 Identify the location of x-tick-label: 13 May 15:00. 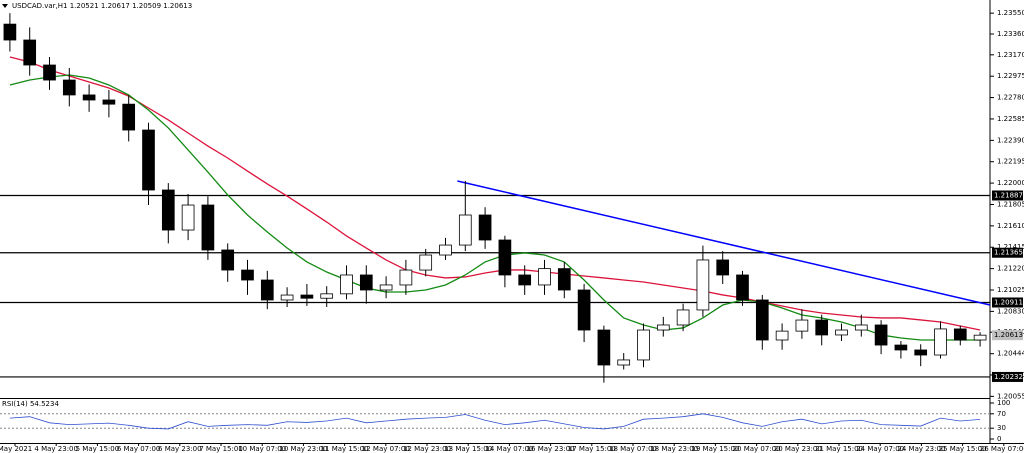
(468, 449).